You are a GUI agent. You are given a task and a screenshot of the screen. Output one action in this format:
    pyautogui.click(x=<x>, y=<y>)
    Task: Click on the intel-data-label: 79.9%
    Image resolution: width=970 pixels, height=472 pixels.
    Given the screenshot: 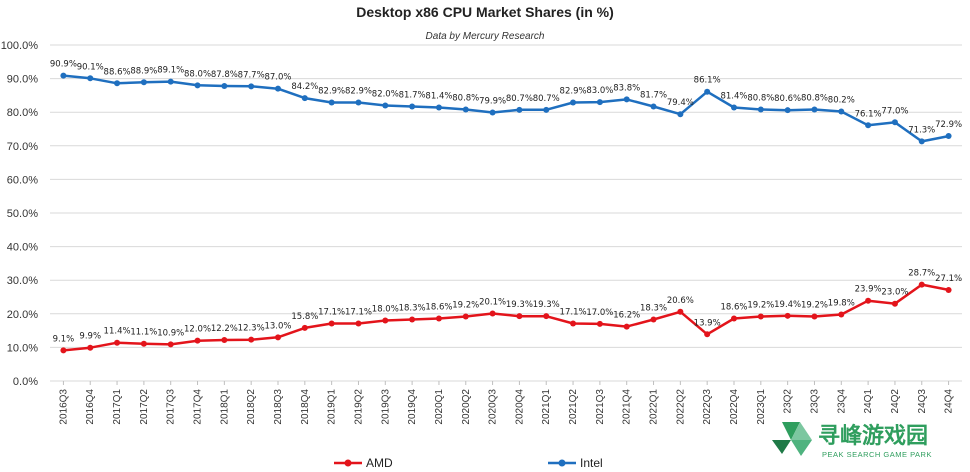 What is the action you would take?
    pyautogui.click(x=492, y=102)
    